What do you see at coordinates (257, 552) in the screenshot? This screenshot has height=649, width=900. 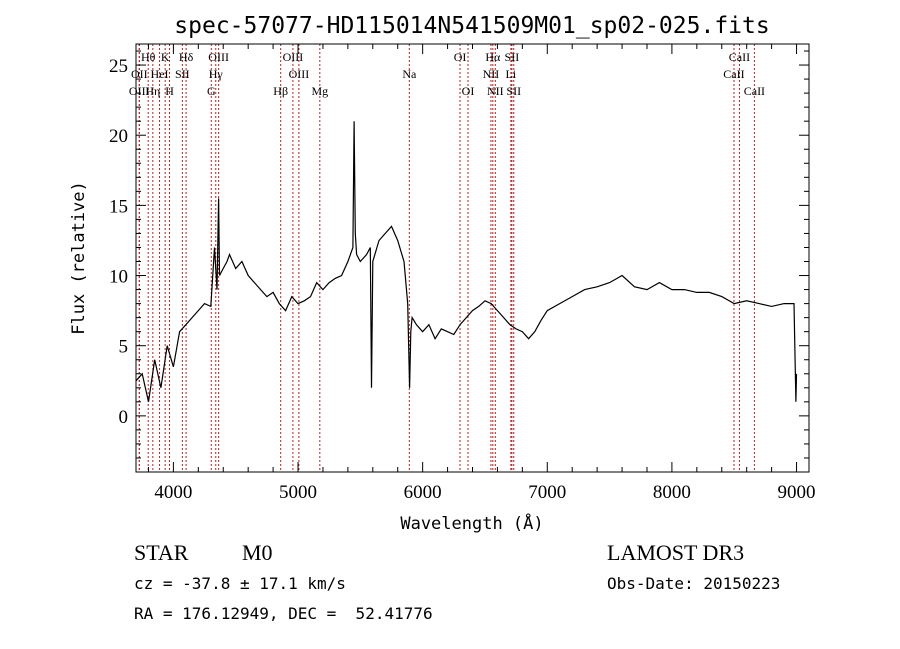 I see `object-subclass: M0` at bounding box center [257, 552].